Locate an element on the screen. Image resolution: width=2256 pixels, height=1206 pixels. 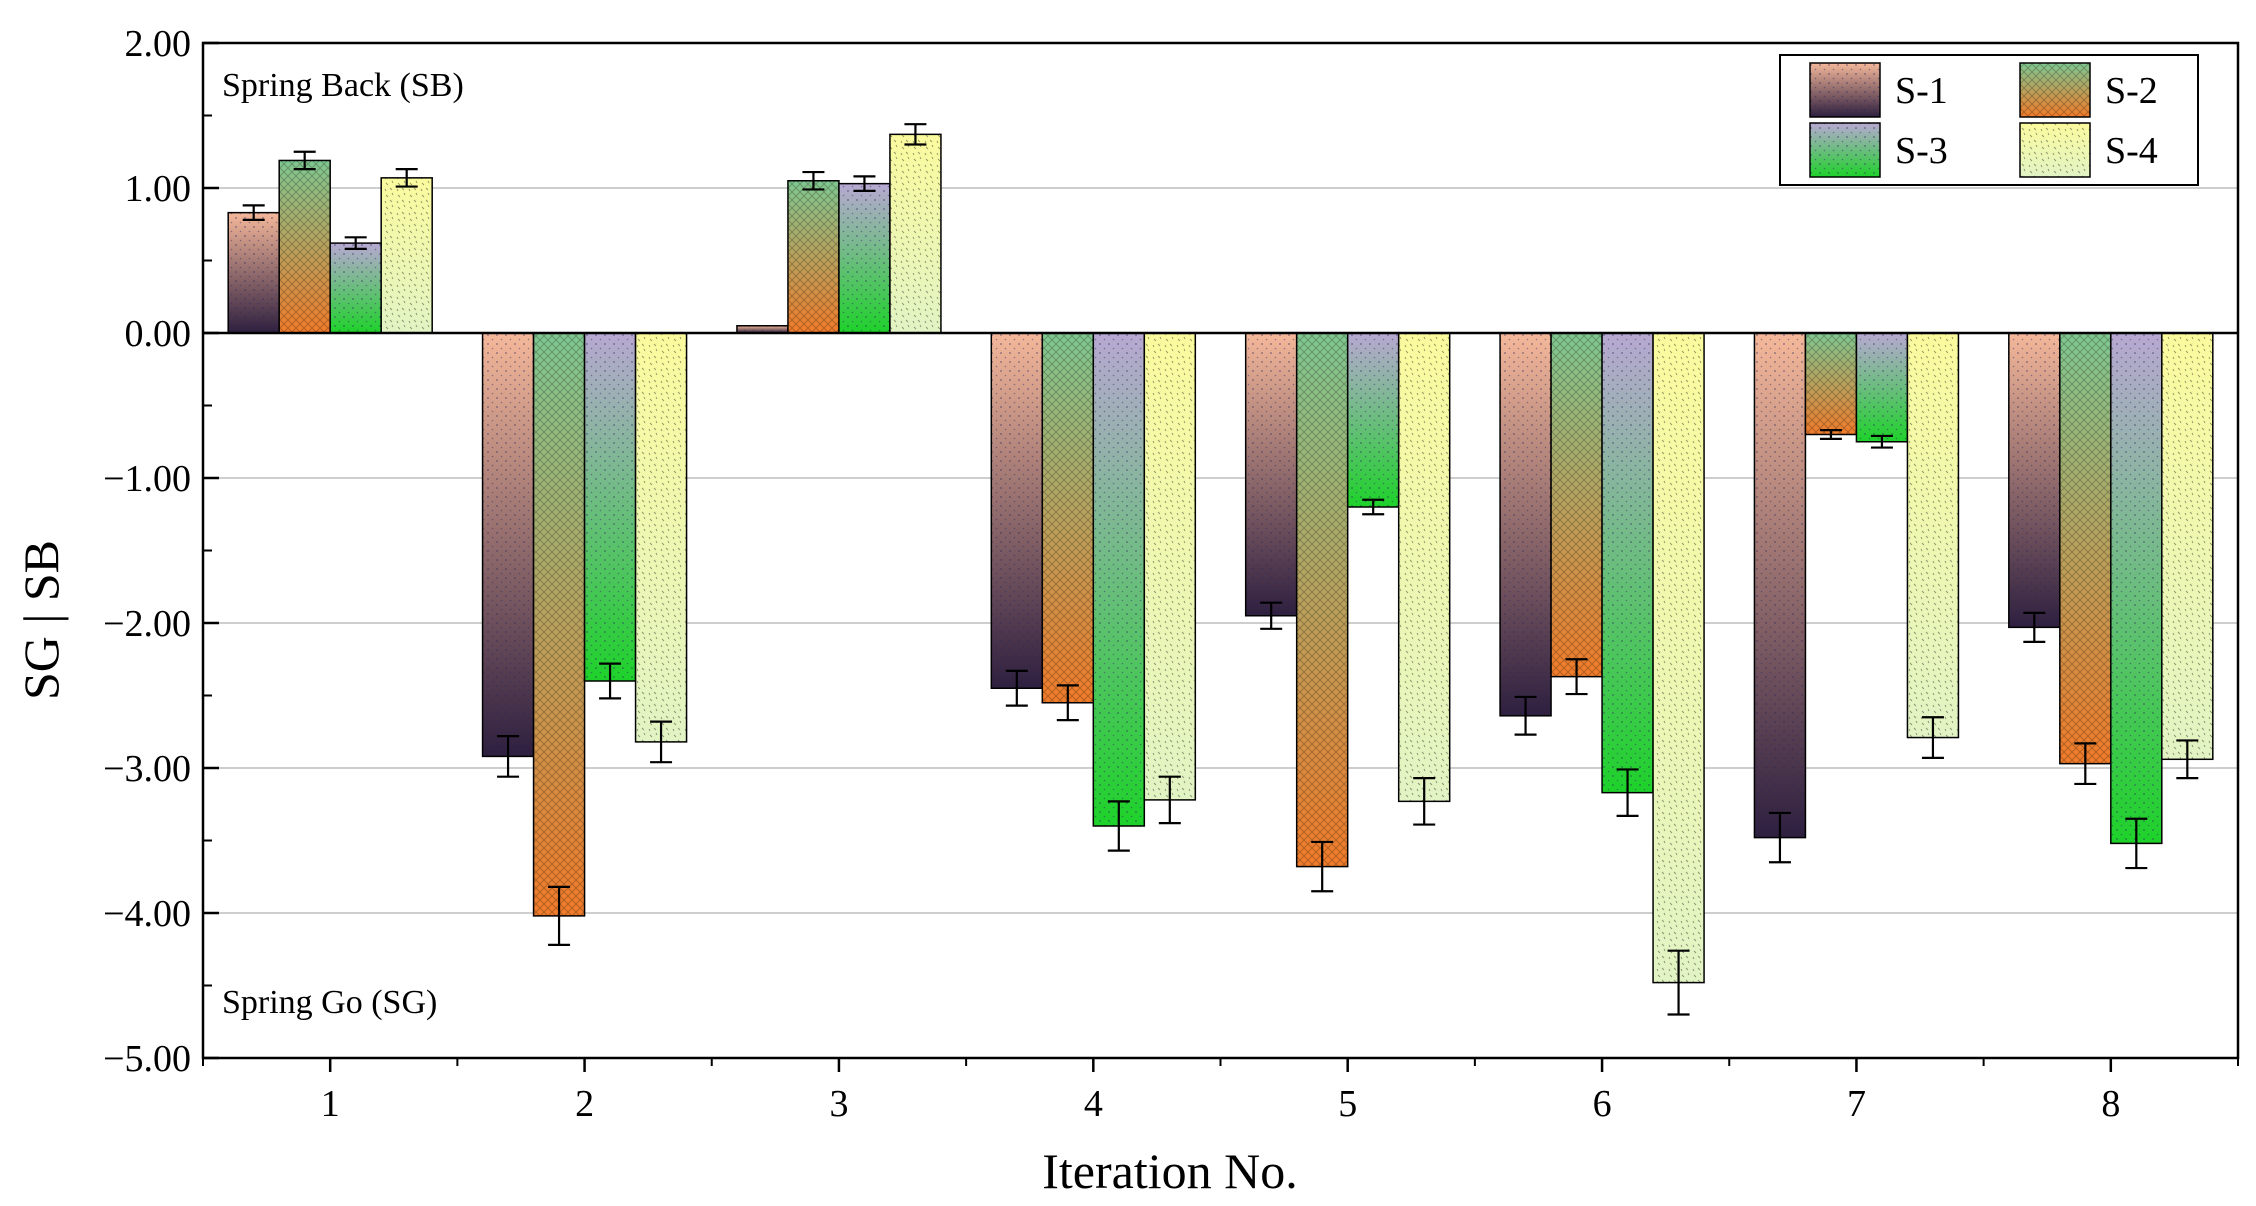
annotation-spring-back: Spring Back (SB) is located at coordinates (343, 85).